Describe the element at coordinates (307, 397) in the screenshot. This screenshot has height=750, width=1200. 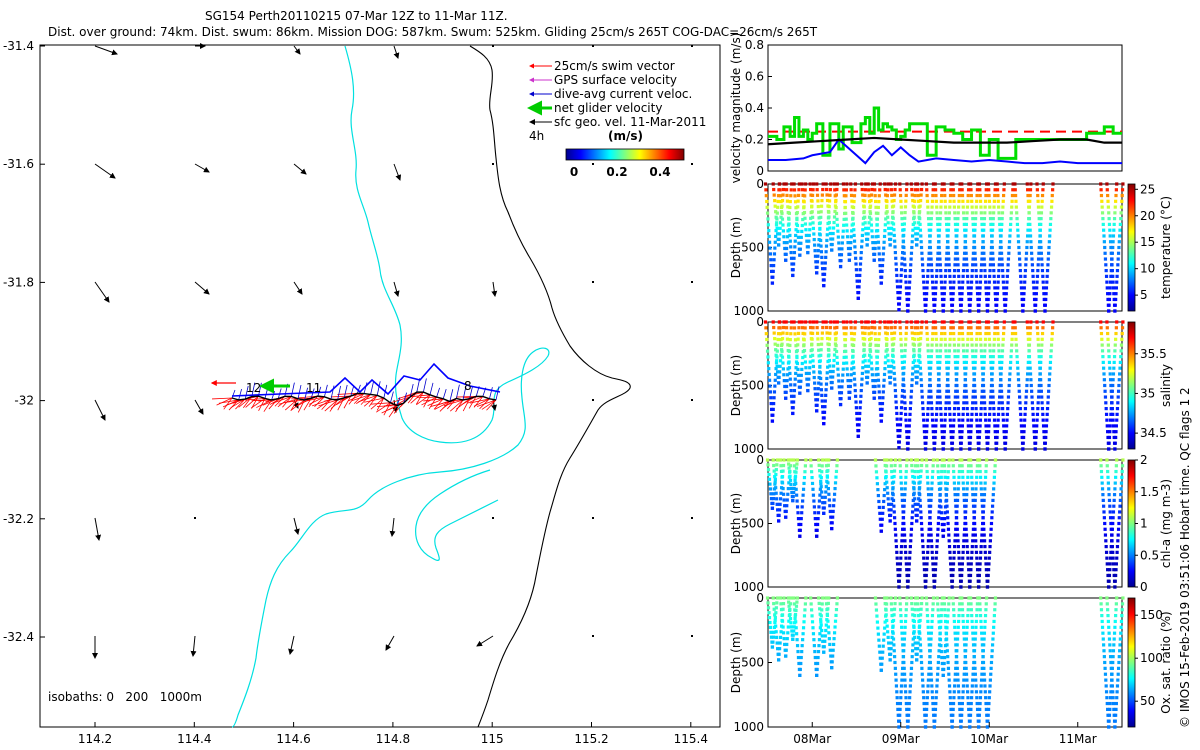
I see `swim-vector` at that location.